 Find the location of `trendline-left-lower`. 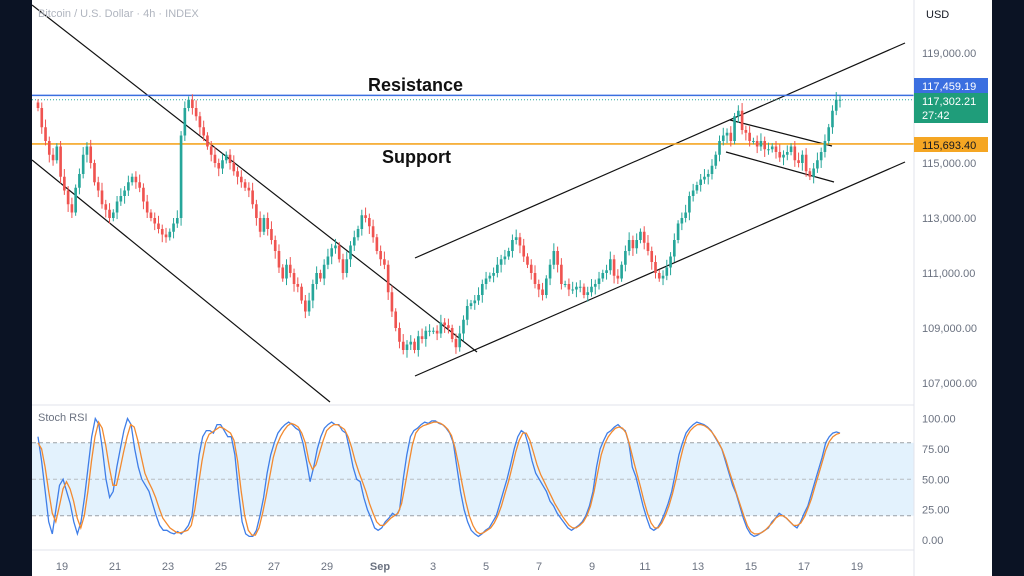

trendline-left-lower is located at coordinates (181, 281).